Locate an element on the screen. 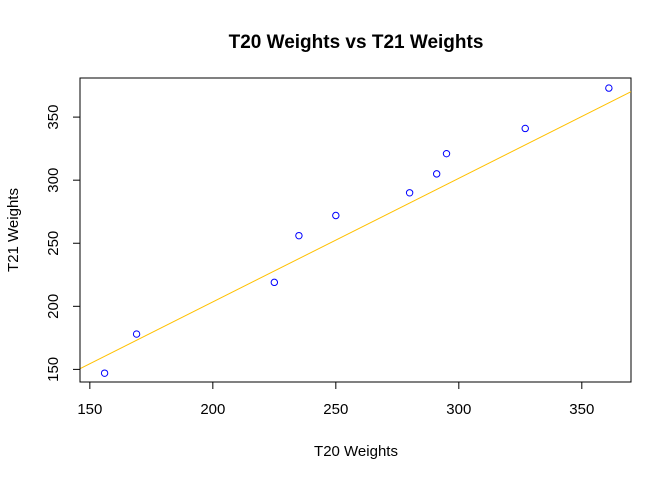  y-tick-label: 350 is located at coordinates (53, 117).